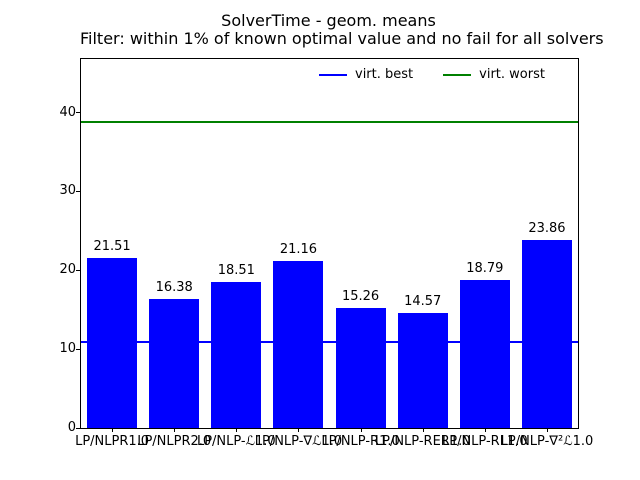 Image resolution: width=640 pixels, height=480 pixels. Describe the element at coordinates (423, 302) in the screenshot. I see `bar-value-label: 14.57` at that location.